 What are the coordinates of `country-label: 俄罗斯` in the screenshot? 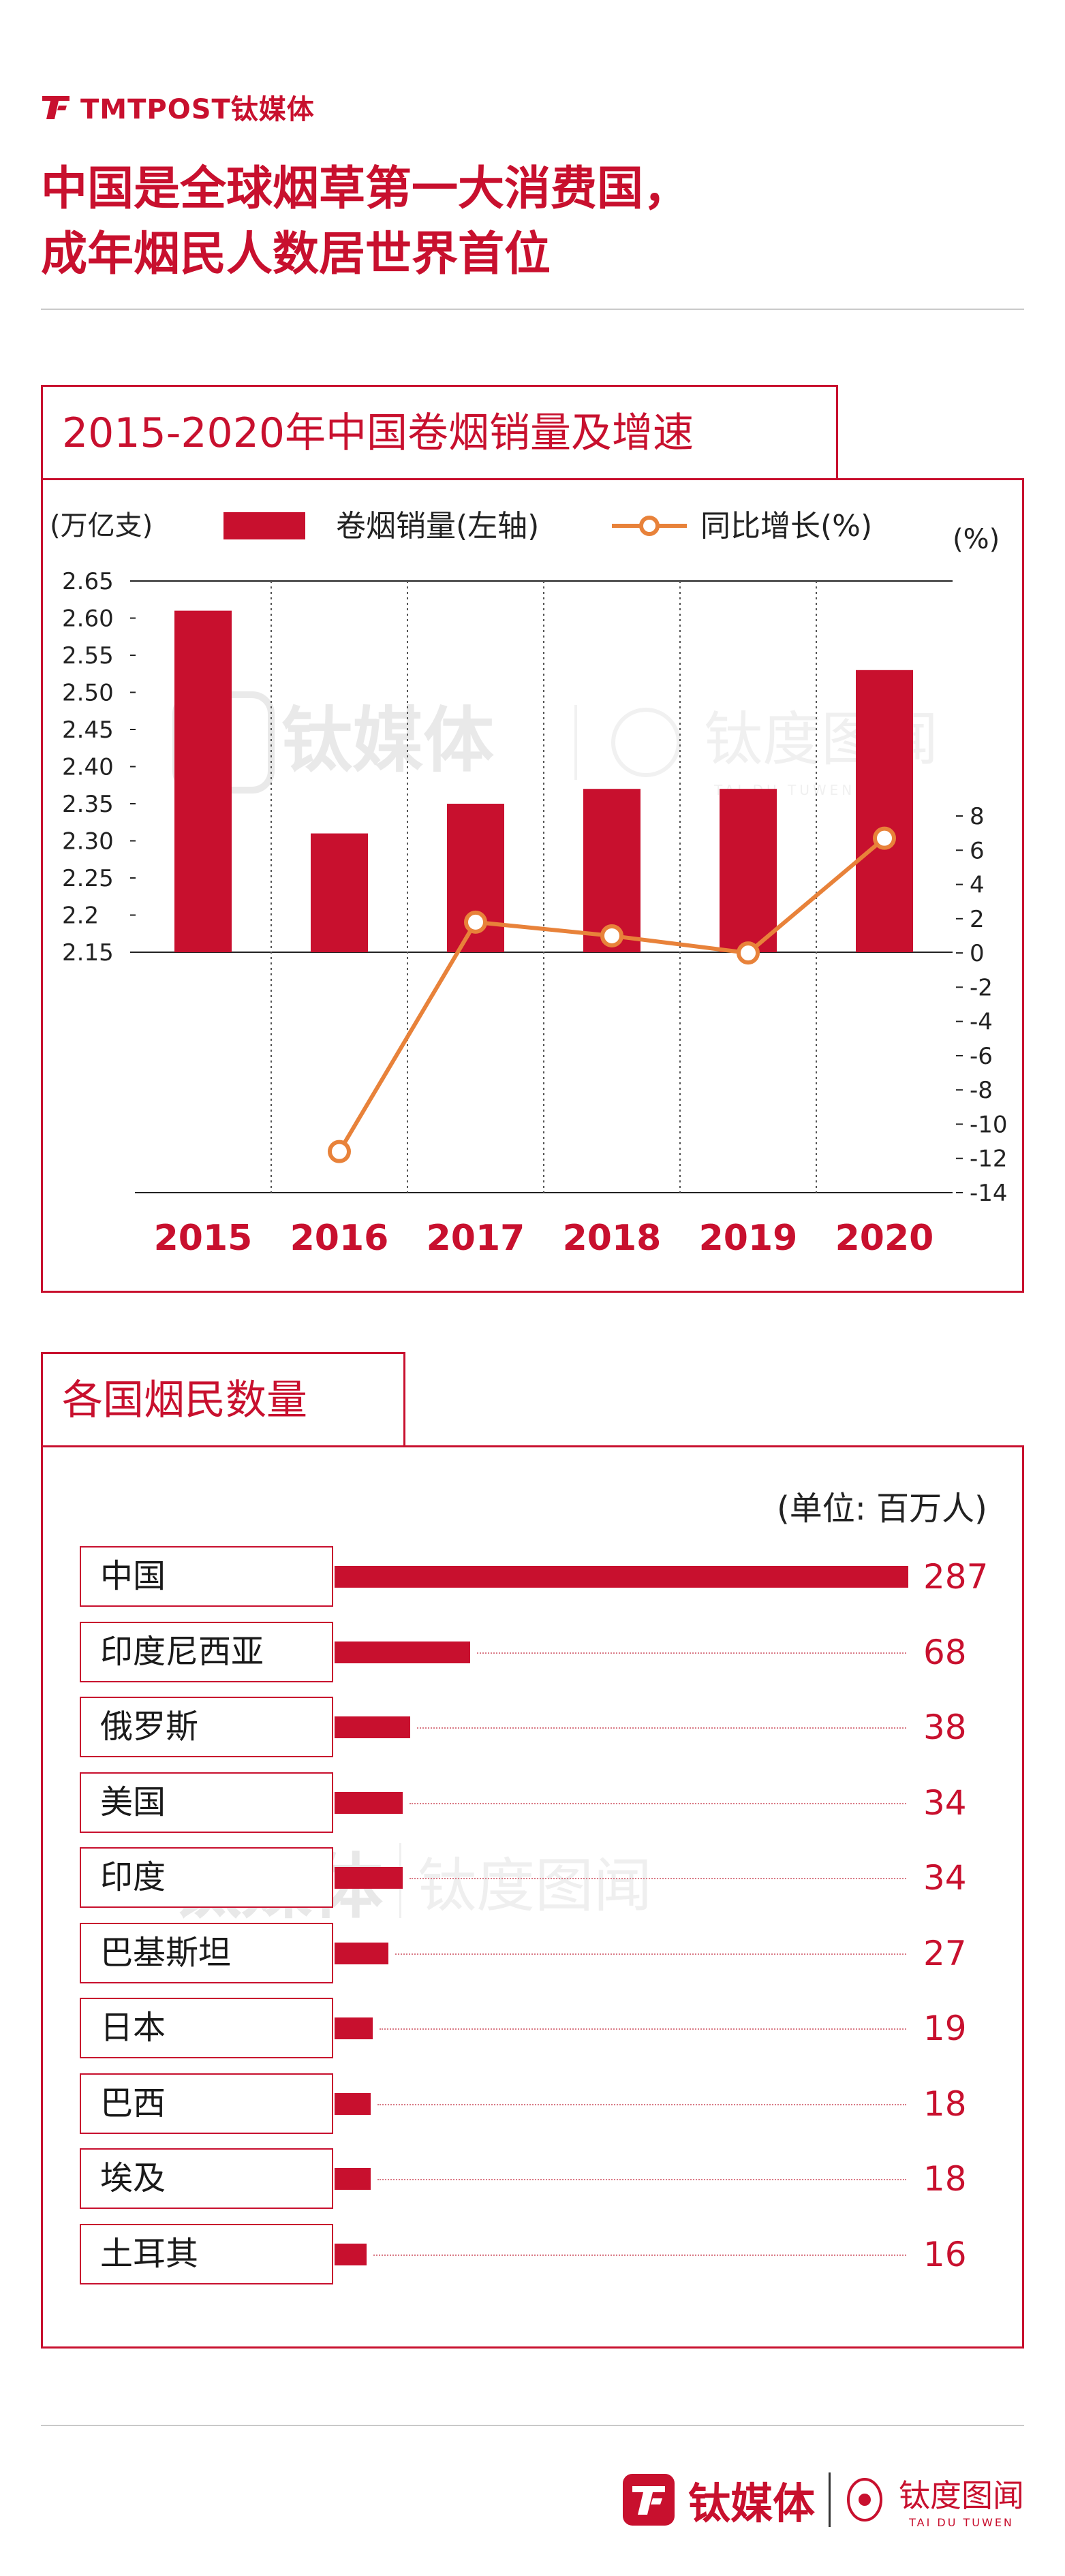 It's located at (206, 1727).